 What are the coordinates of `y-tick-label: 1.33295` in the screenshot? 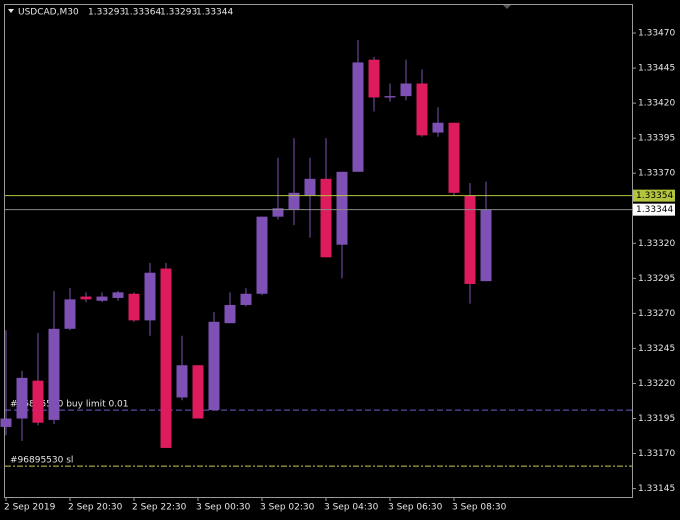 It's located at (656, 279).